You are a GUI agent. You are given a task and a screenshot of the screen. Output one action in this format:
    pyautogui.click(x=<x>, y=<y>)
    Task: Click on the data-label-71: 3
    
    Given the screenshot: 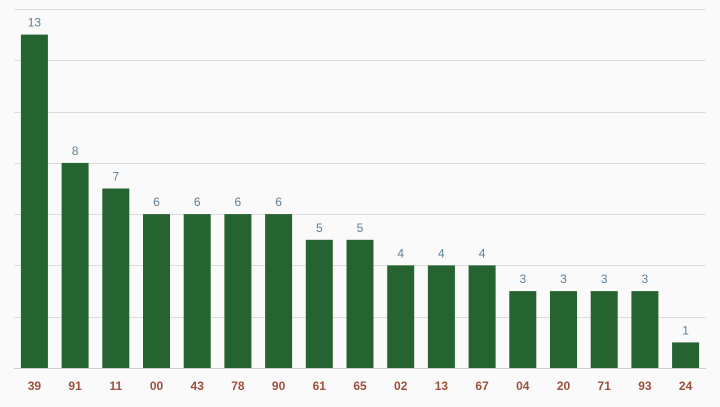 What is the action you would take?
    pyautogui.click(x=604, y=279)
    